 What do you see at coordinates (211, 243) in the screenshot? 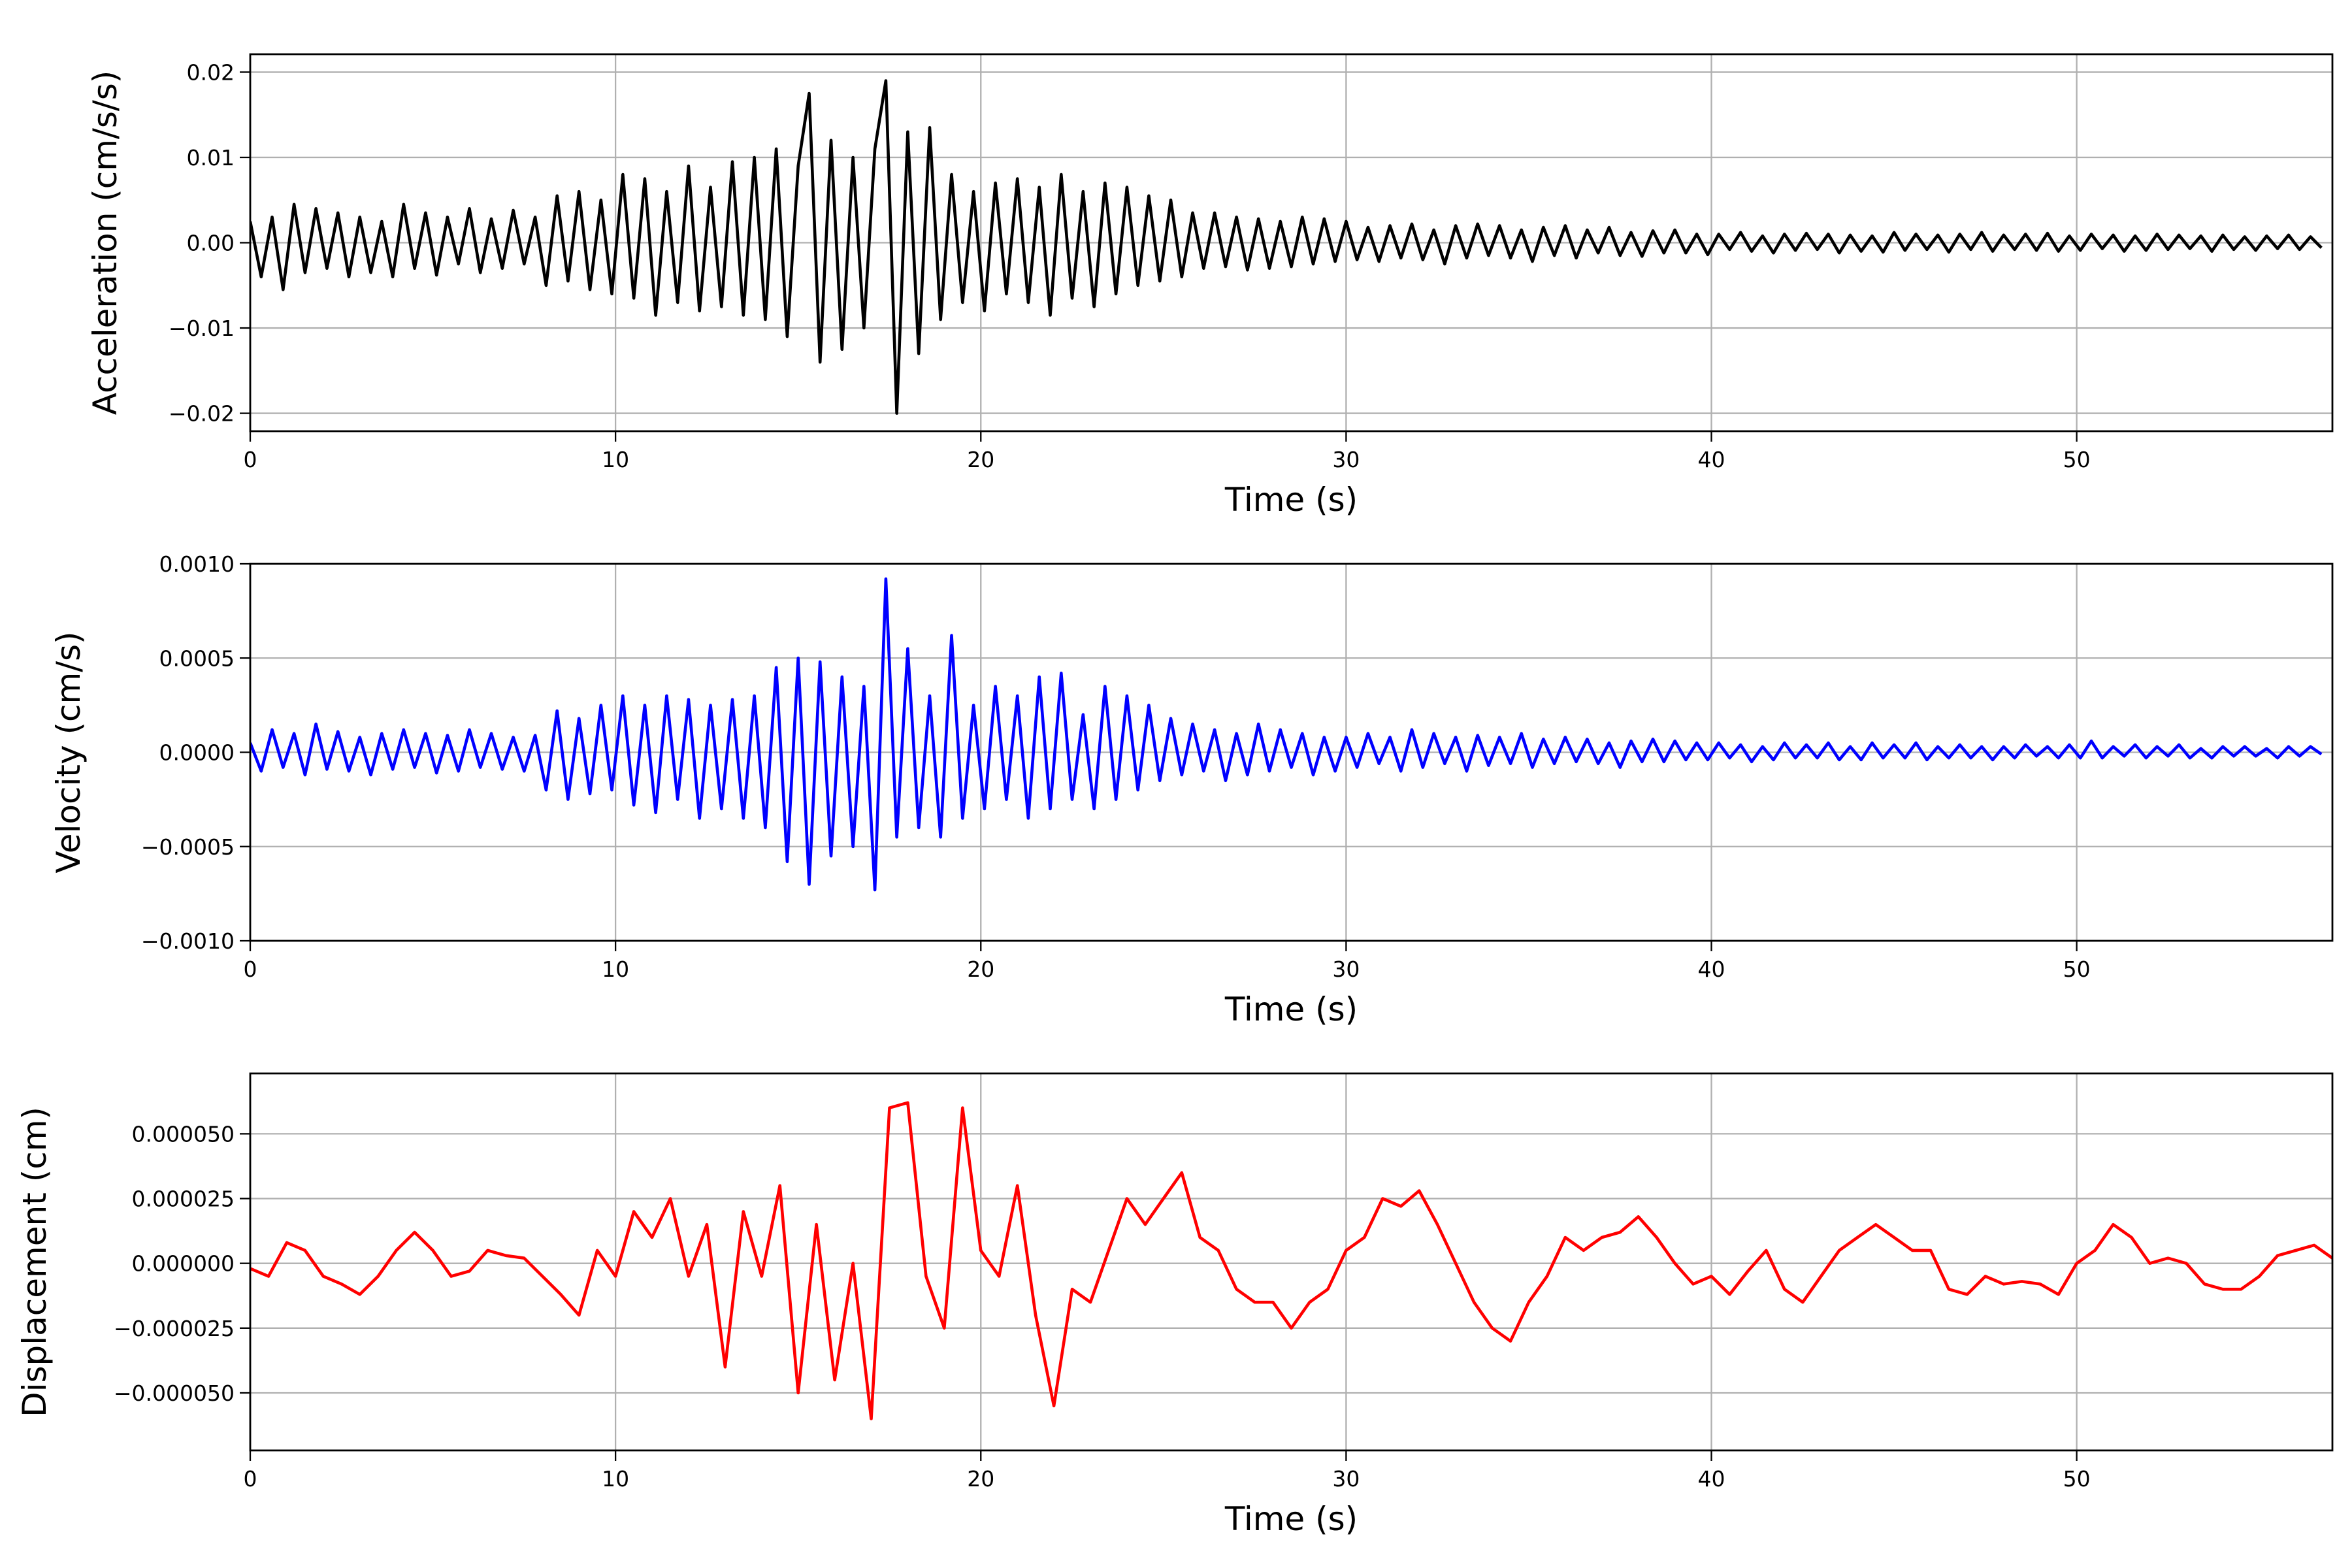
I see `y-tick-label: 0.00` at bounding box center [211, 243].